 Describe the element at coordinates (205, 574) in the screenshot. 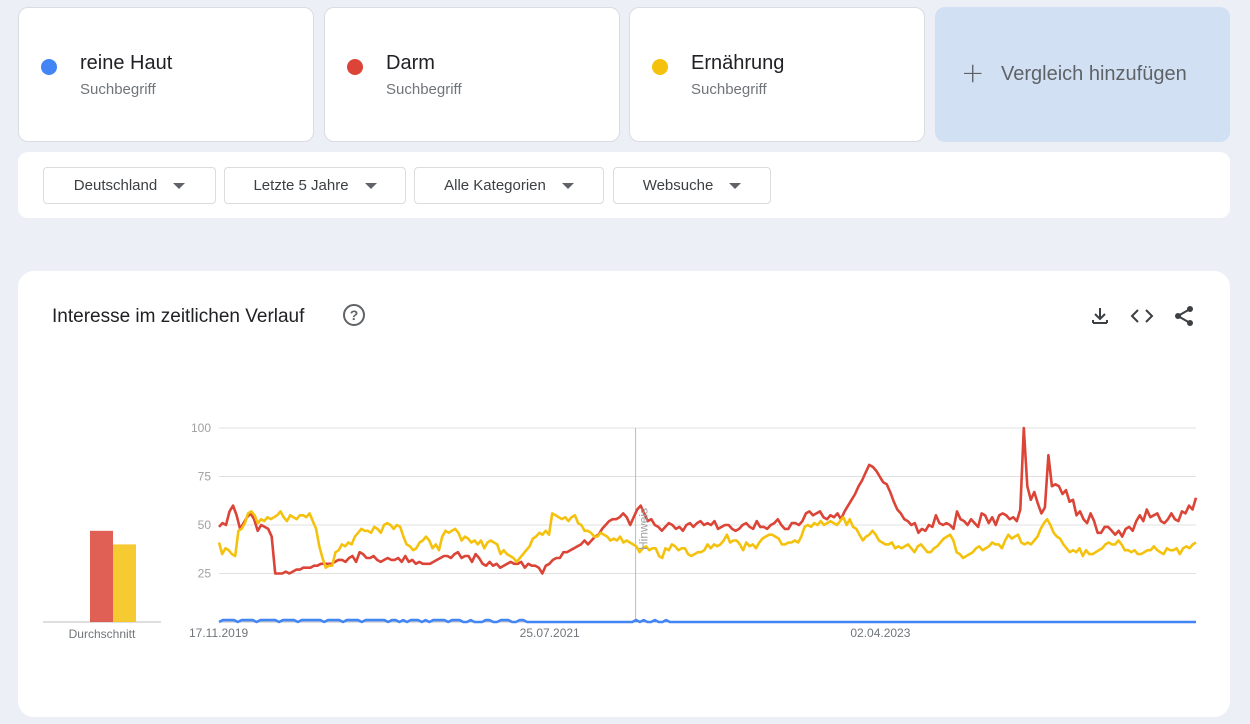

I see `y-tick-label: 25` at that location.